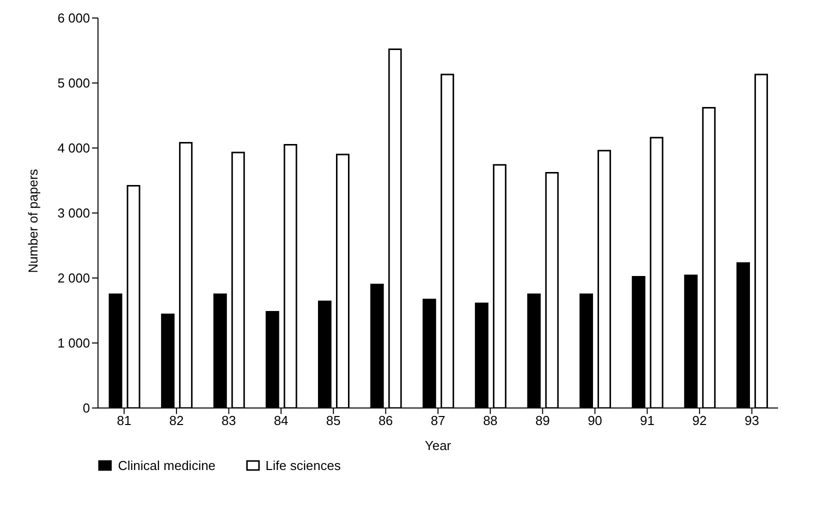 The height and width of the screenshot is (505, 819). Describe the element at coordinates (229, 420) in the screenshot. I see `x-tick-label: 83` at that location.